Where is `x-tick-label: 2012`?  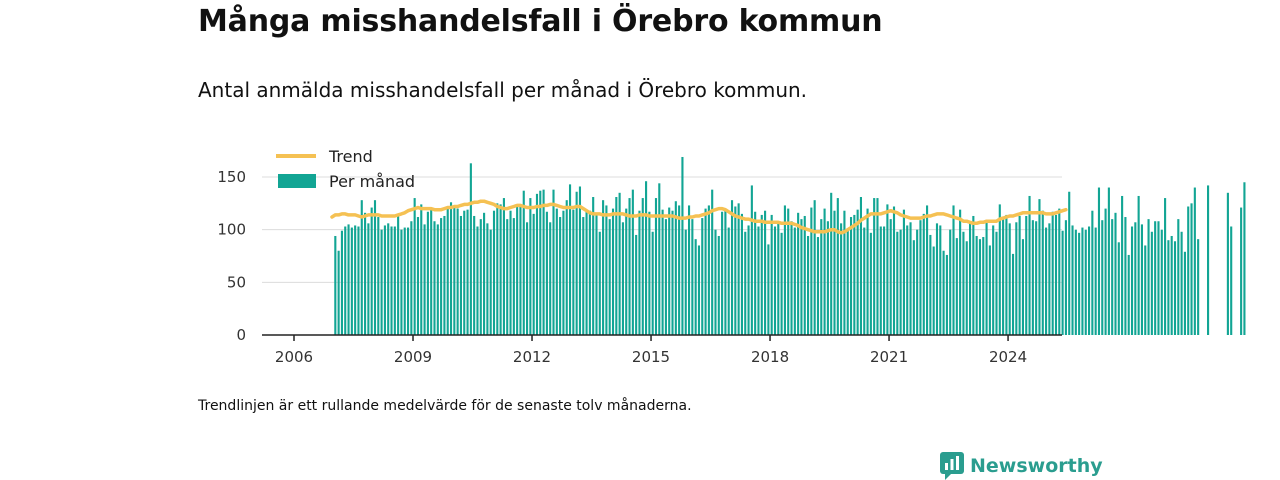
x-tick-label: 2012 is located at coordinates (532, 357).